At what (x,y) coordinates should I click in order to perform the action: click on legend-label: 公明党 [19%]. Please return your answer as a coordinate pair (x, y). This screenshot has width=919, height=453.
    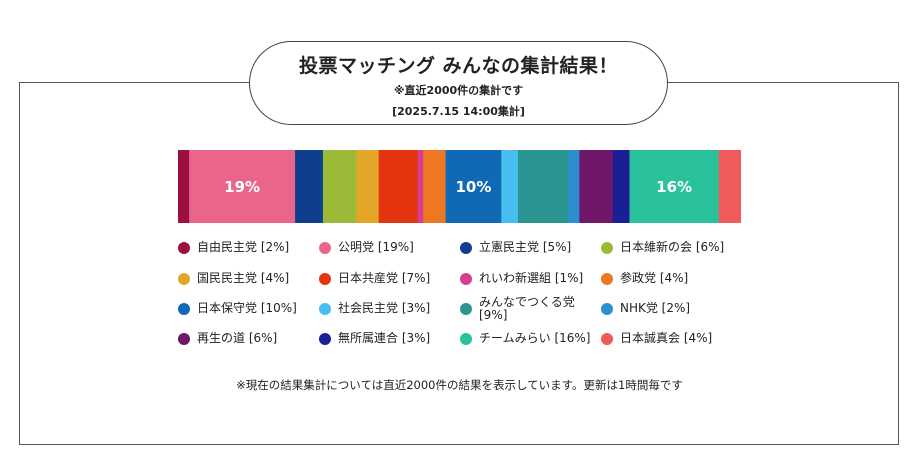
    Looking at the image, I should click on (376, 247).